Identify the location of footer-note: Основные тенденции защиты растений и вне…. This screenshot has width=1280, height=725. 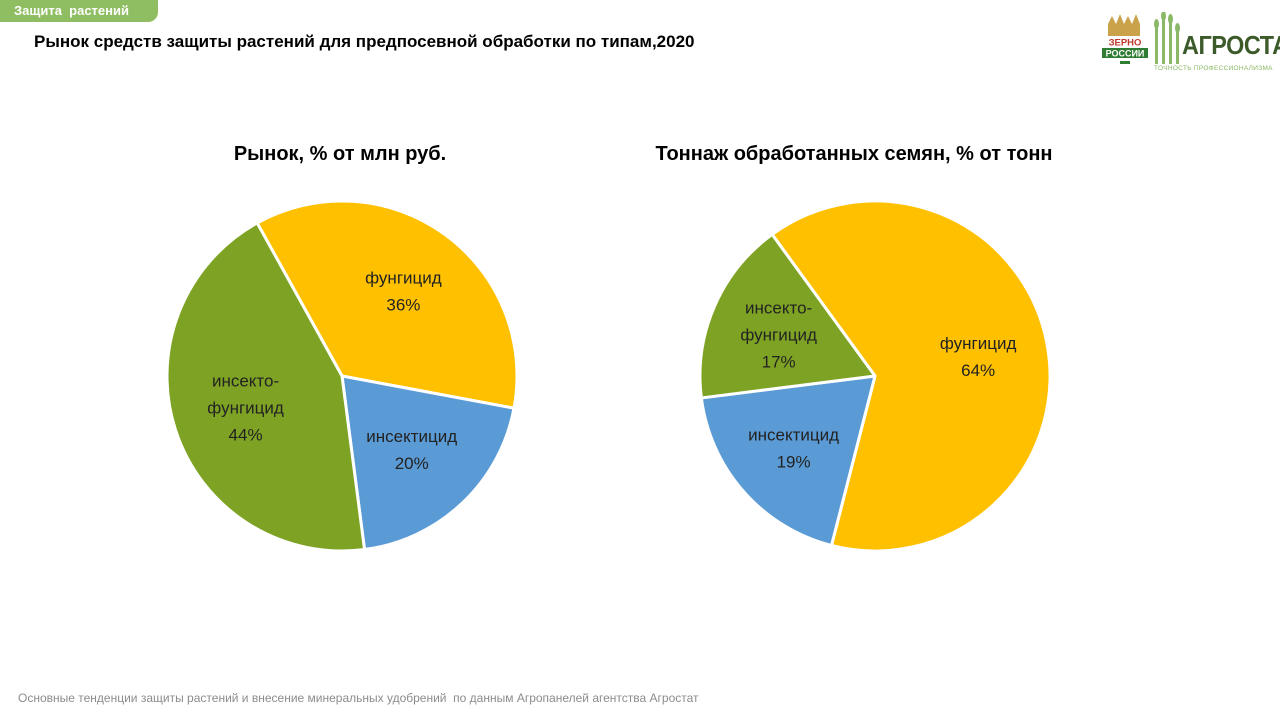
(358, 698).